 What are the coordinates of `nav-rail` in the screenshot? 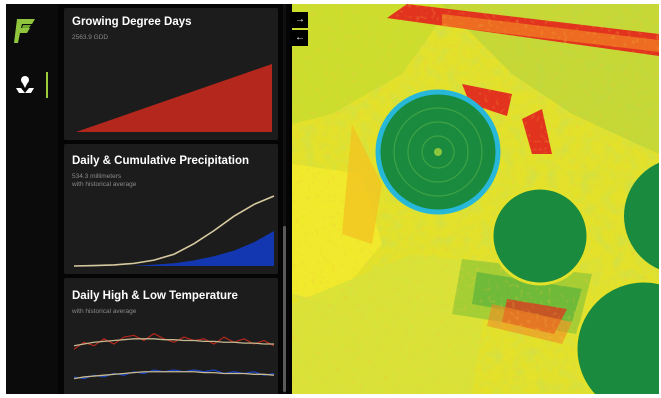 It's located at (32, 199).